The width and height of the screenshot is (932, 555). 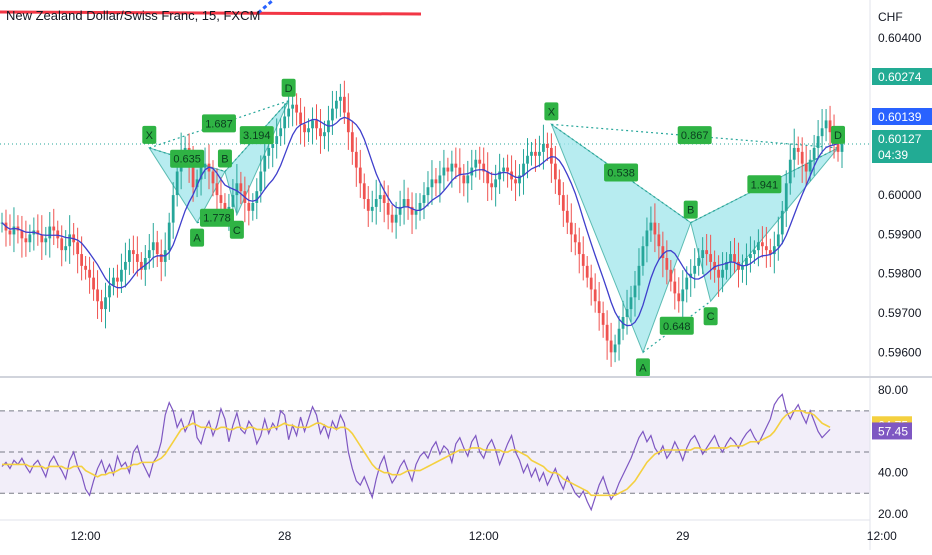 I want to click on pattern-ratio-label: 3.194, so click(x=257, y=136).